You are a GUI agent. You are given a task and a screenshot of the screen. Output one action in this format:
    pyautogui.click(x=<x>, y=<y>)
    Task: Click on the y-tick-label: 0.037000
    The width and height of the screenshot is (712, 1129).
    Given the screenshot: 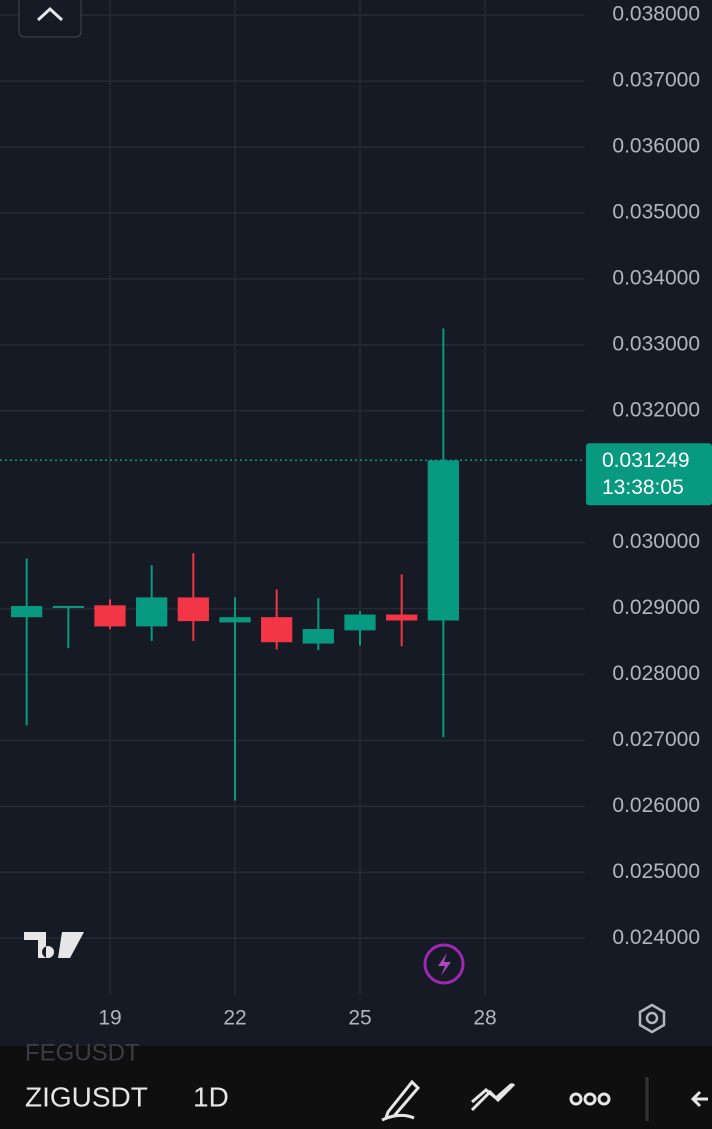 What is the action you would take?
    pyautogui.click(x=656, y=80)
    